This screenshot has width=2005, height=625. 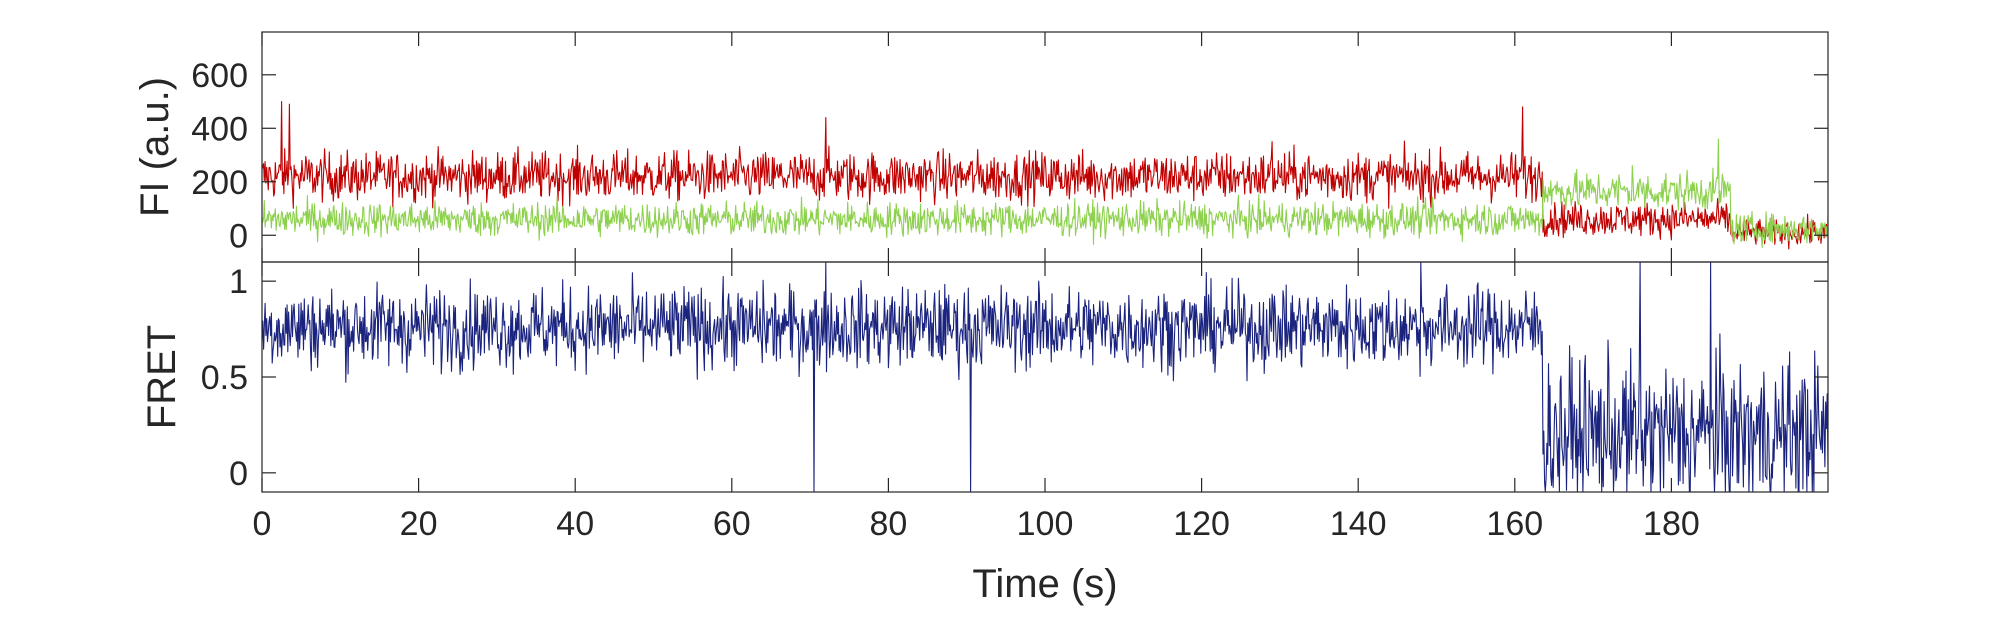 What do you see at coordinates (224, 378) in the screenshot?
I see `fret-y-tick-label: 0.5` at bounding box center [224, 378].